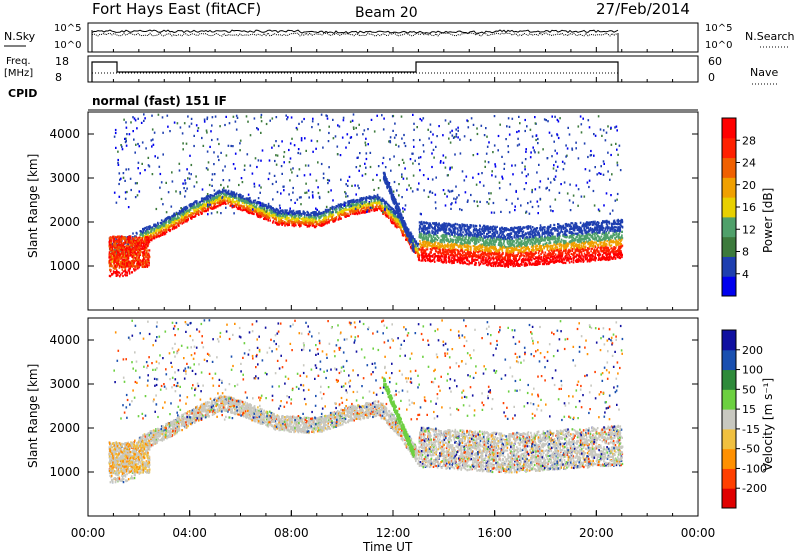 Image resolution: width=800 pixels, height=558 pixels. What do you see at coordinates (718, 45) in the screenshot?
I see `noise-right-tick-bottom: 10^0` at bounding box center [718, 45].